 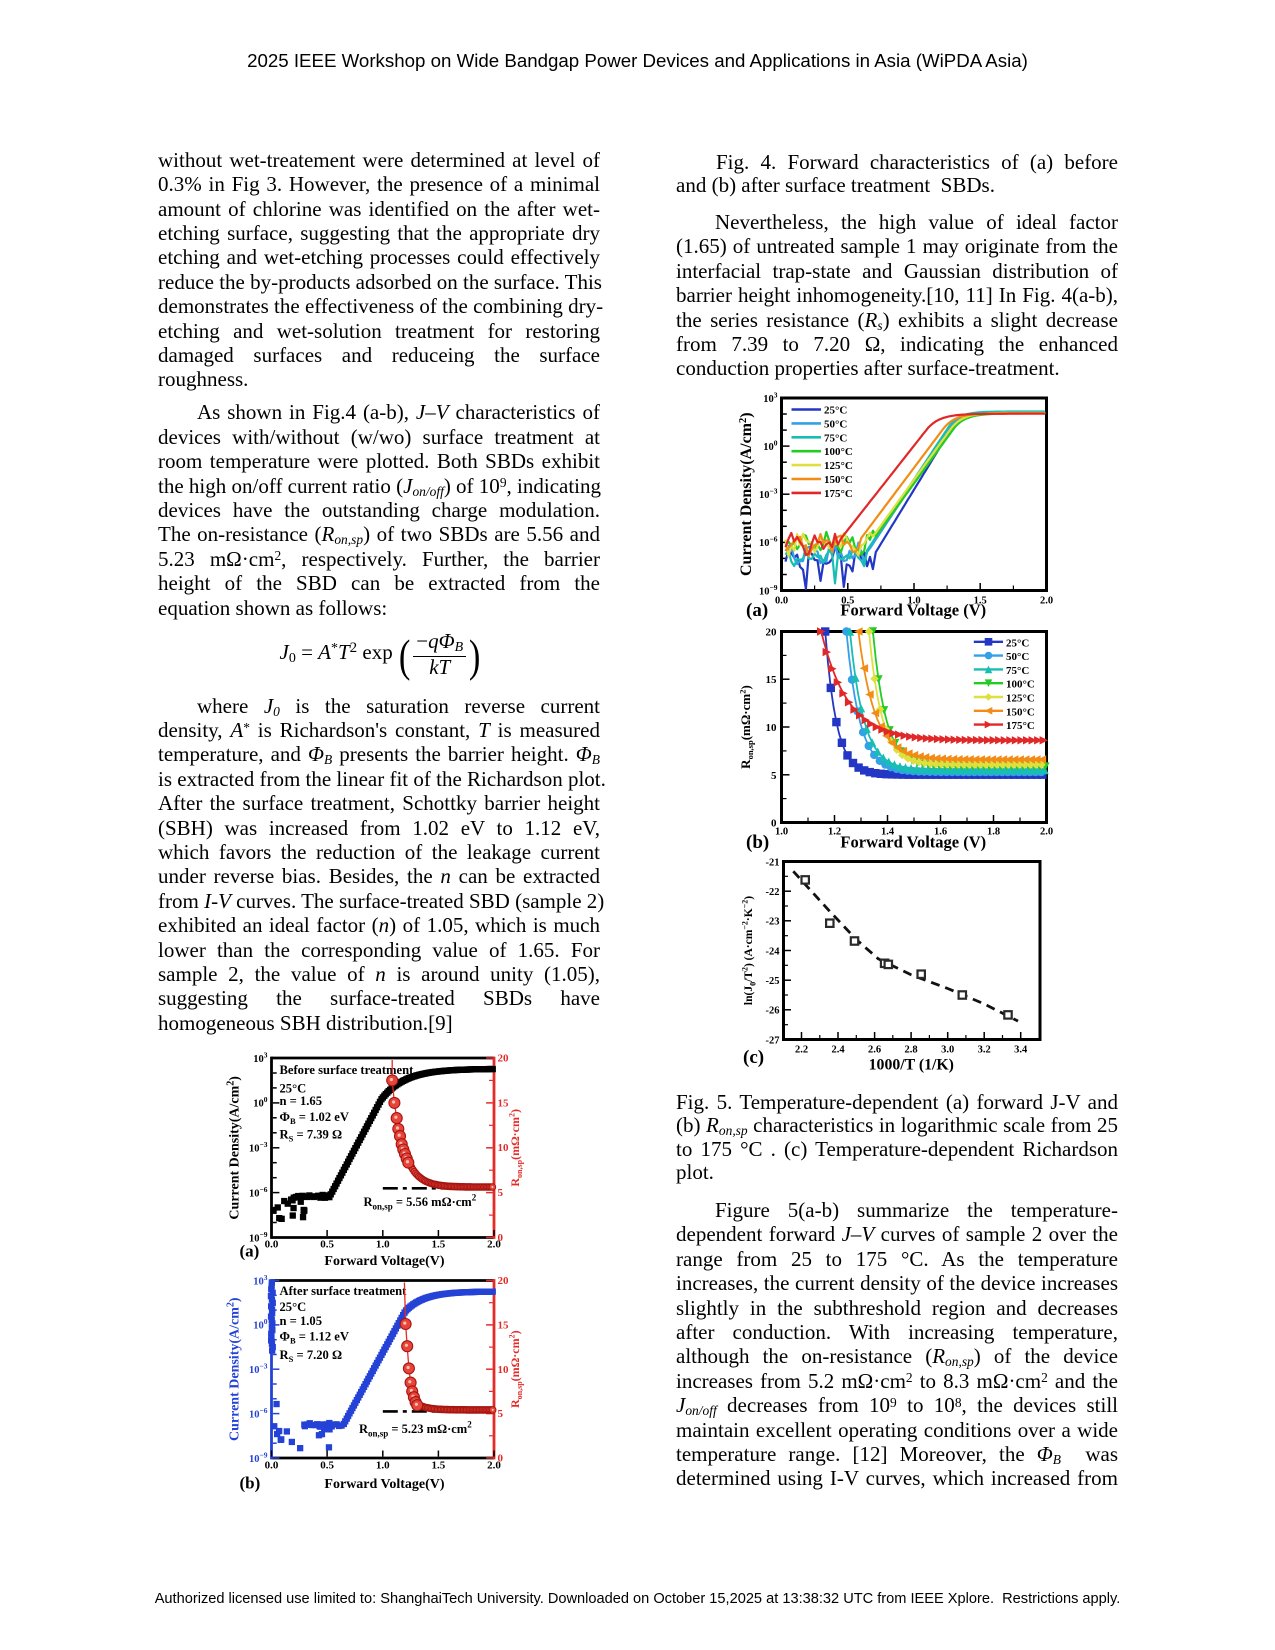 What do you see at coordinates (993, 832) in the screenshot?
I see `svg-text: 1.8` at bounding box center [993, 832].